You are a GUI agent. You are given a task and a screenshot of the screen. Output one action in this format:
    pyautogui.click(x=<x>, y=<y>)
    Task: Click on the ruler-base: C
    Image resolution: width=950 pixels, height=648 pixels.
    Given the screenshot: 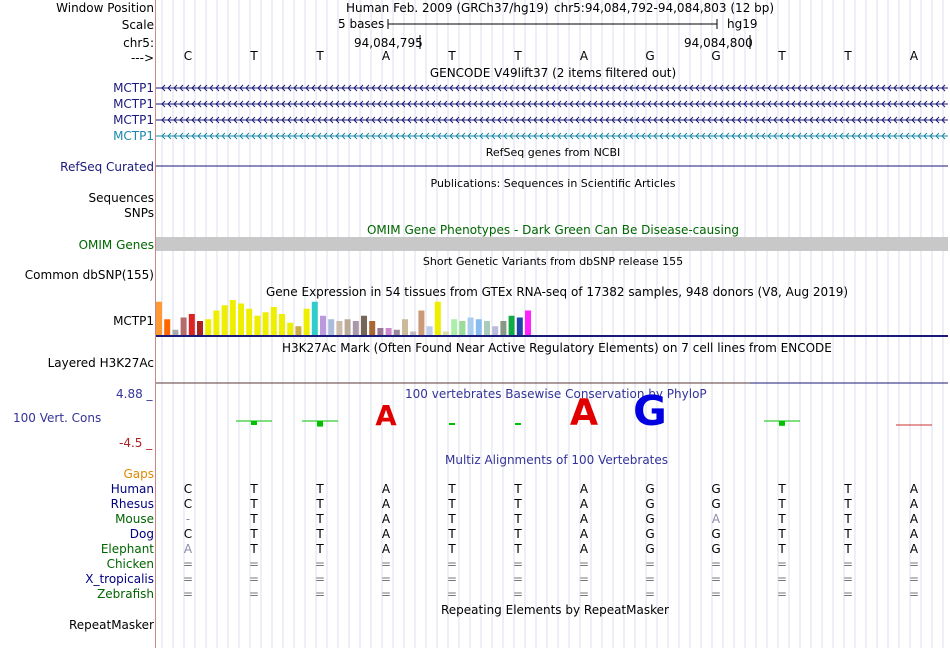 What is the action you would take?
    pyautogui.click(x=188, y=56)
    